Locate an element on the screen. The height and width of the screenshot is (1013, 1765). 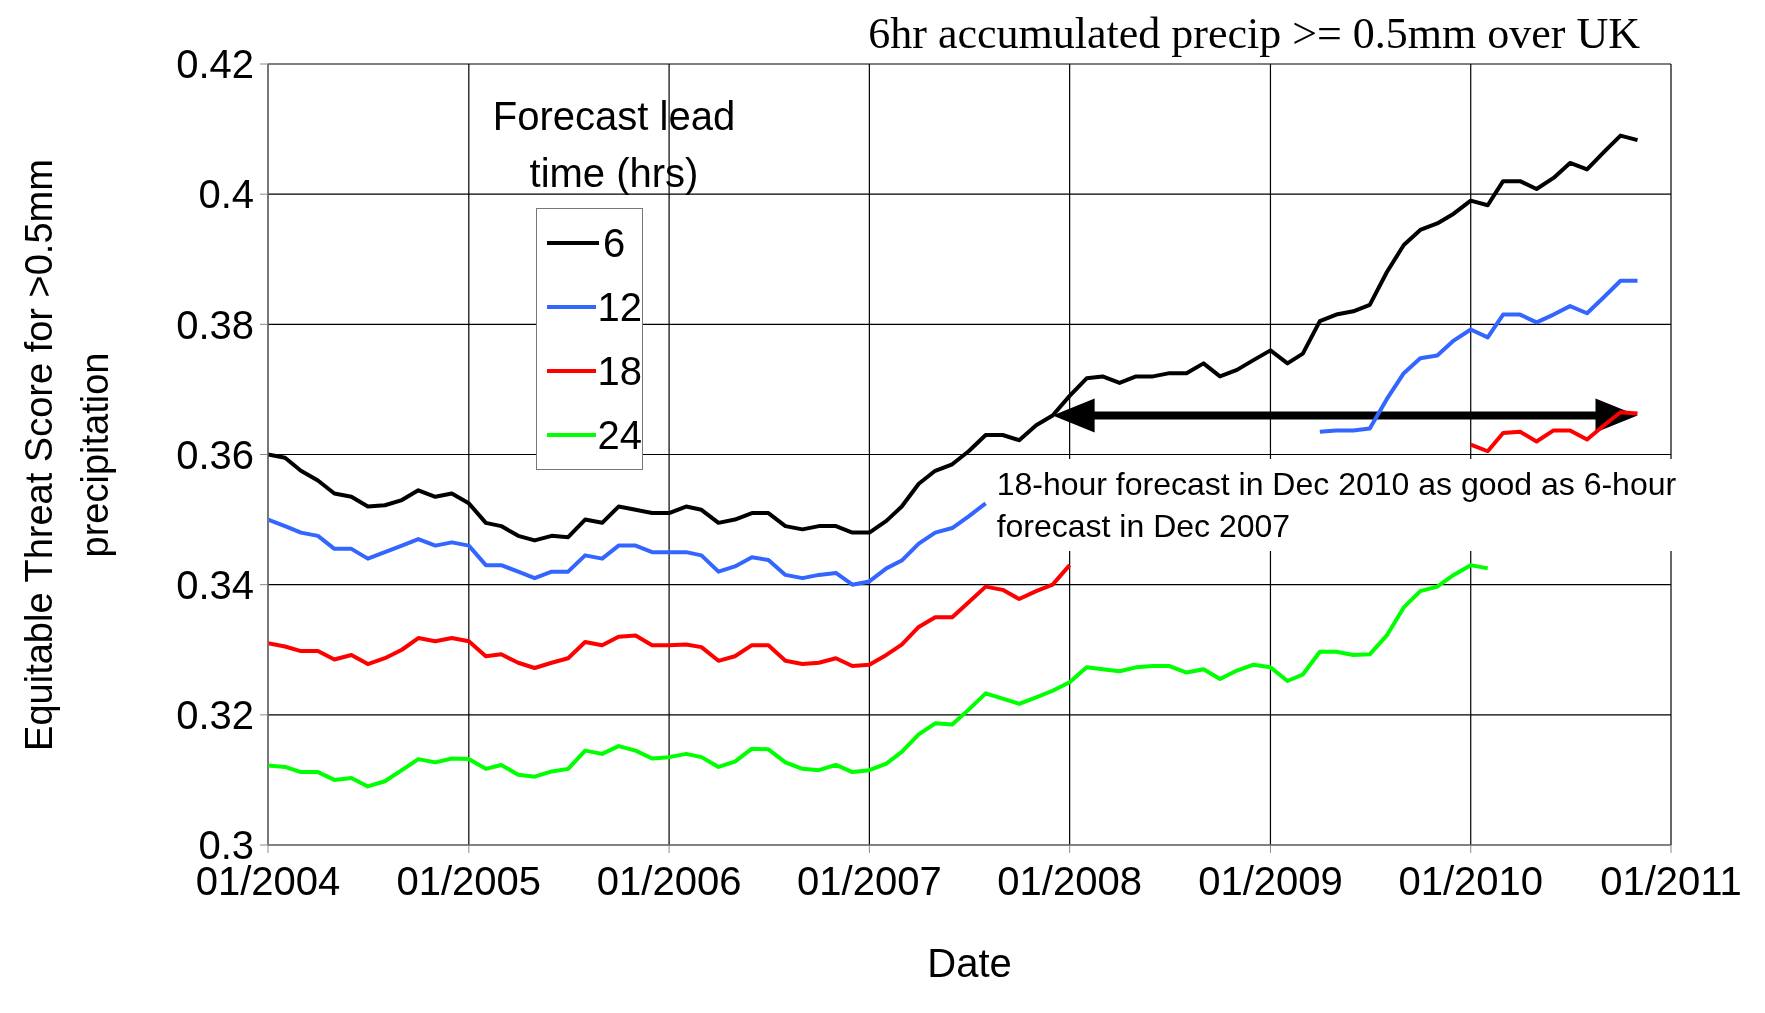
legend-label: 18 is located at coordinates (619, 371).